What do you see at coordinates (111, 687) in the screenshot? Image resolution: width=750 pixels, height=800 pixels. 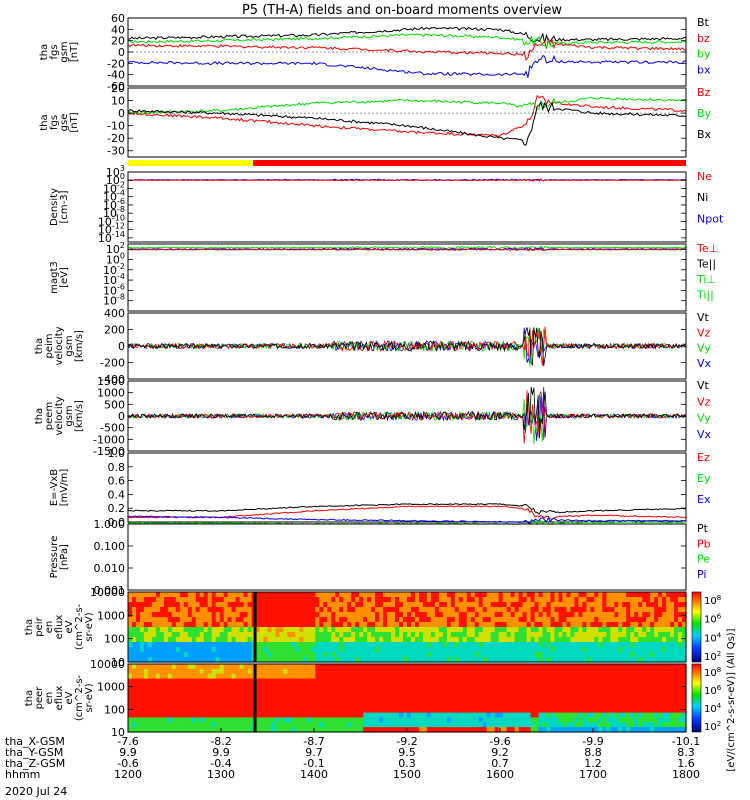 I see `y-tick-label: 1000` at bounding box center [111, 687].